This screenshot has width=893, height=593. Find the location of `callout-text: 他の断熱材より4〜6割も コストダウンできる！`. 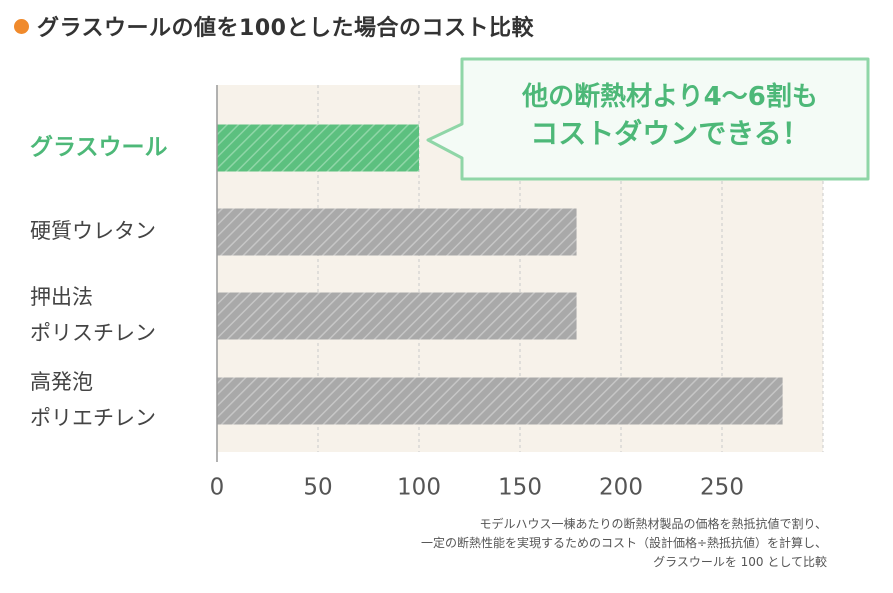

callout-text: 他の断熱材より4〜6割も コストダウンできる！ is located at coordinates (670, 116).